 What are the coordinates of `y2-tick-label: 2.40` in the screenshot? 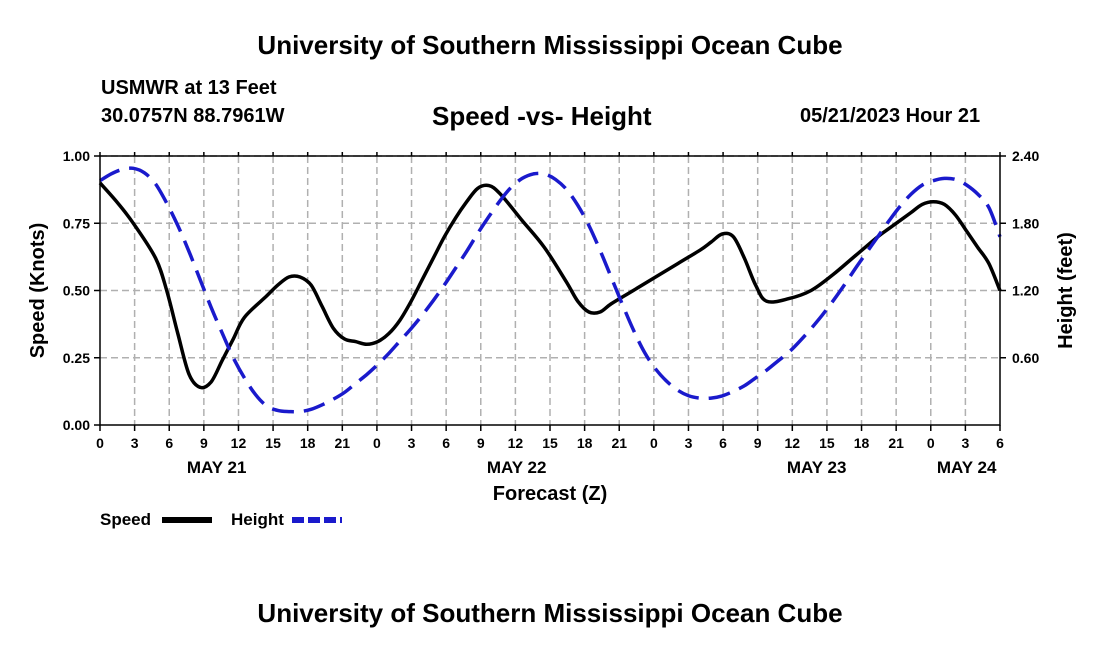 It's located at (1025, 156).